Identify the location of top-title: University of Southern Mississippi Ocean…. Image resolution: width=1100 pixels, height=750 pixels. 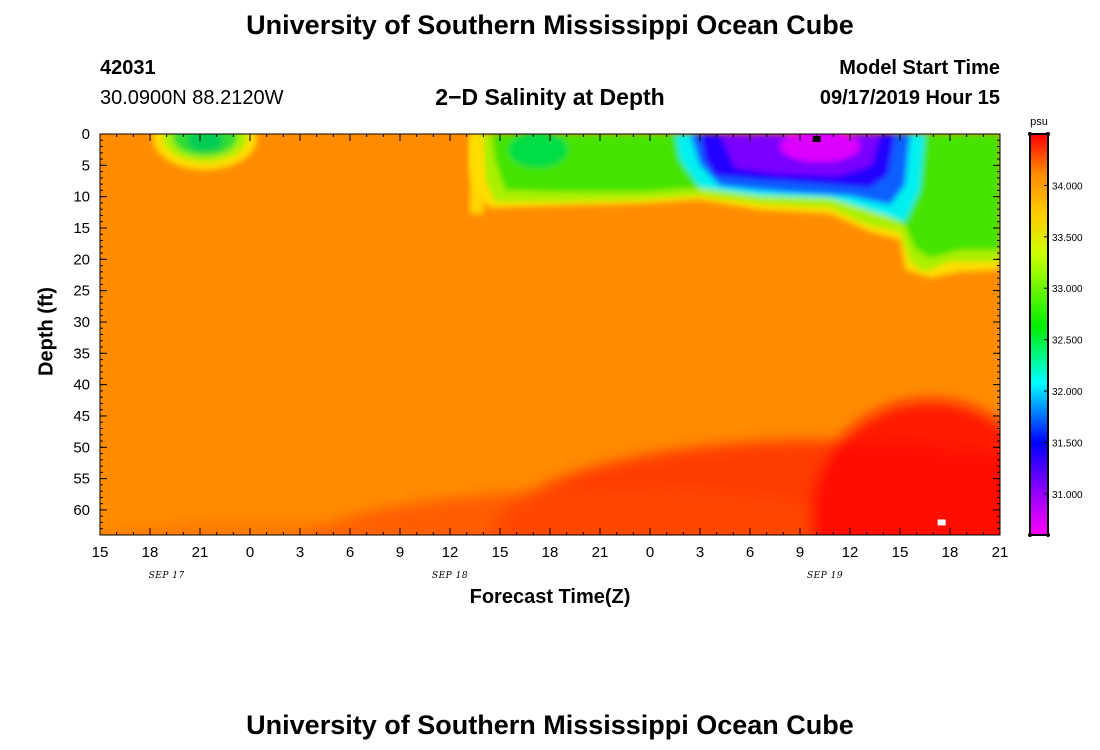
(550, 25).